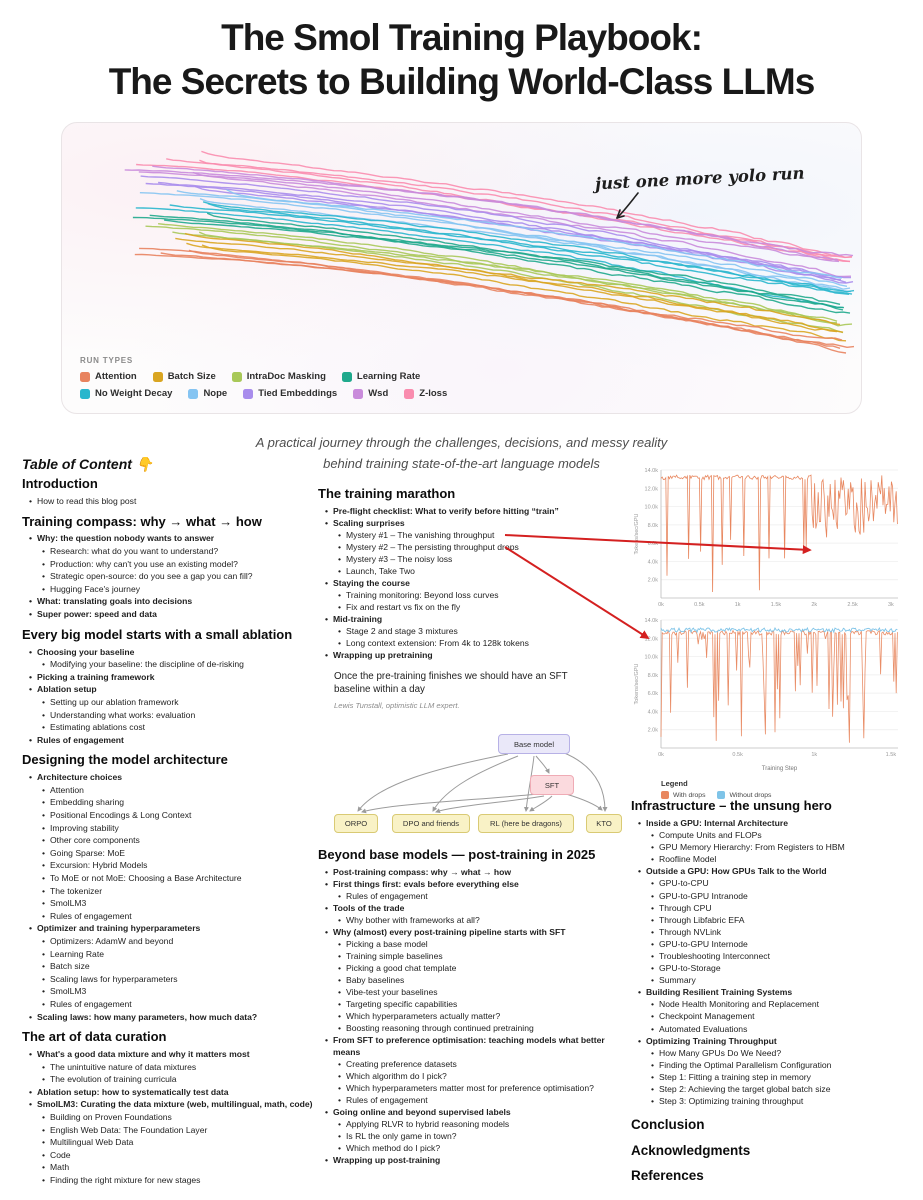  I want to click on toc-item: Finding the right mixture for new stages, so click(168, 1180).